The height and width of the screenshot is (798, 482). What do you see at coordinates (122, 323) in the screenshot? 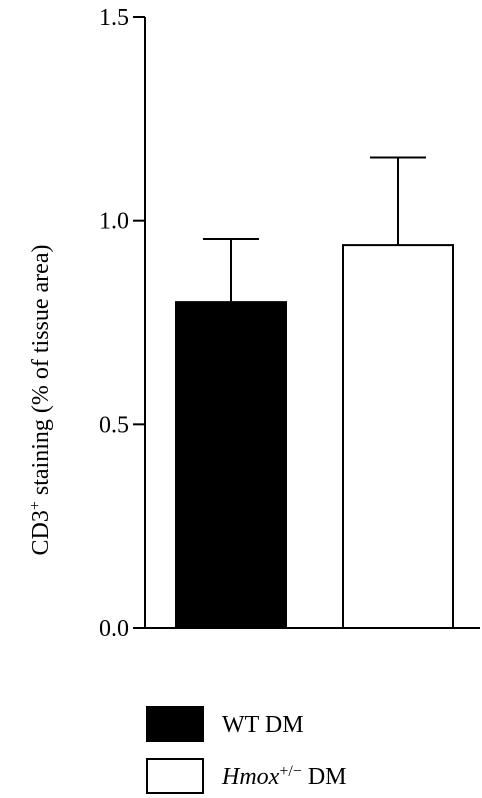
I see `y-axis: 0.0 0.5 1.0 1.5` at bounding box center [122, 323].